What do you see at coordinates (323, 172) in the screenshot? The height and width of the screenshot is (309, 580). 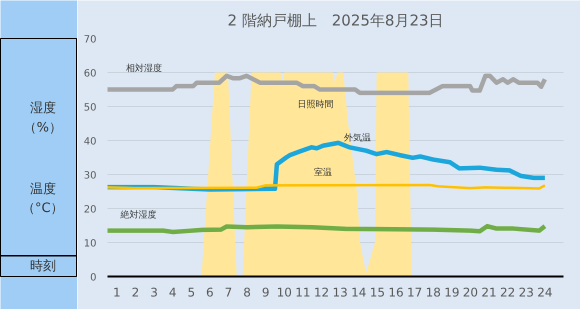 I see `series-label: 室温` at bounding box center [323, 172].